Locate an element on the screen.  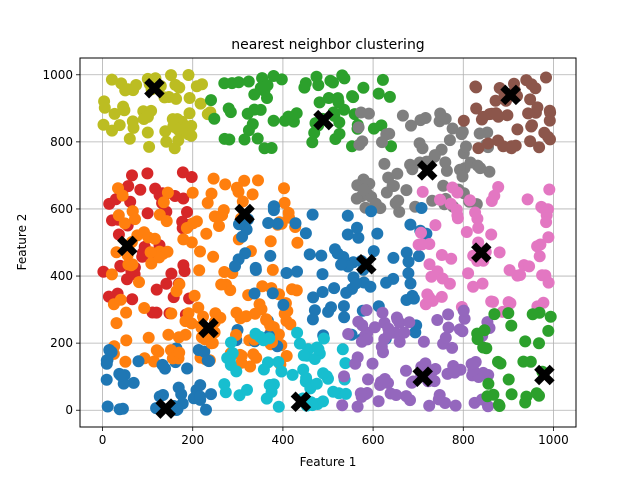
y-tick-label: 400 is located at coordinates (61, 276).